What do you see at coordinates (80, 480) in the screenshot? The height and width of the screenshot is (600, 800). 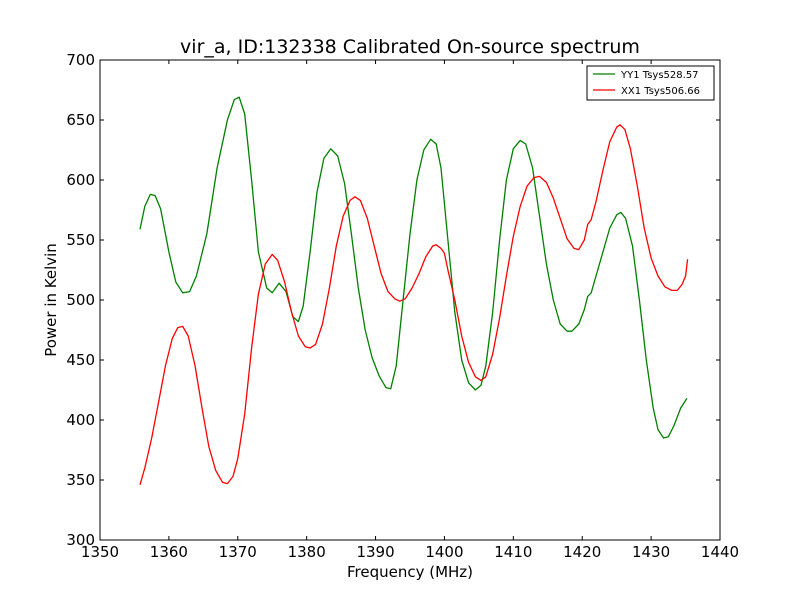 I see `y-tick-label: 350` at bounding box center [80, 480].